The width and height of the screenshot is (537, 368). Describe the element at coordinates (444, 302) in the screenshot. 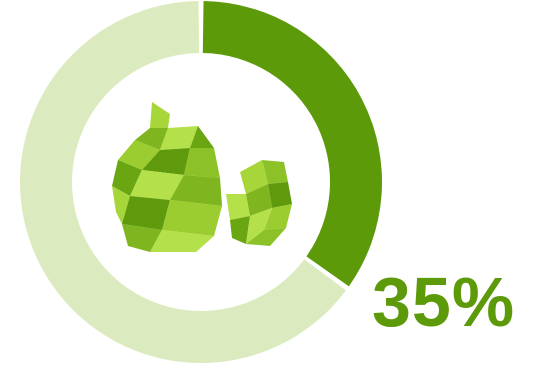

I see `percent-label: 35%` at that location.